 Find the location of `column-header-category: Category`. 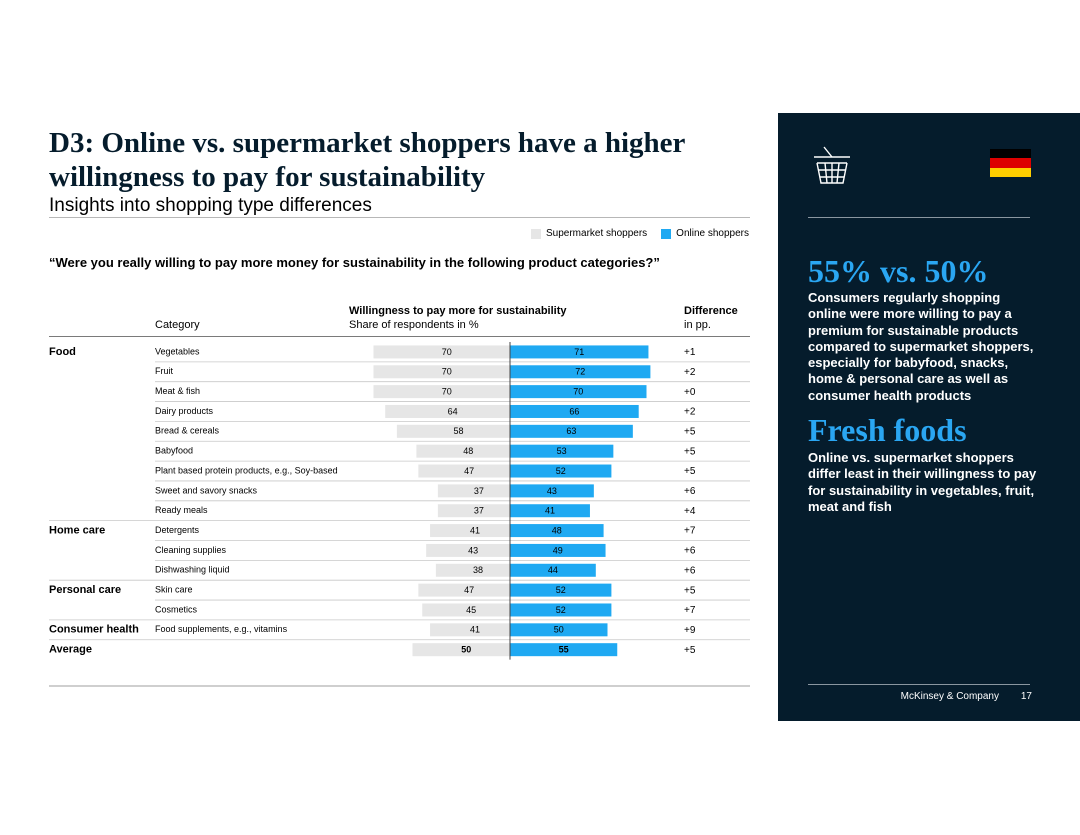

column-header-category: Category is located at coordinates (177, 325).